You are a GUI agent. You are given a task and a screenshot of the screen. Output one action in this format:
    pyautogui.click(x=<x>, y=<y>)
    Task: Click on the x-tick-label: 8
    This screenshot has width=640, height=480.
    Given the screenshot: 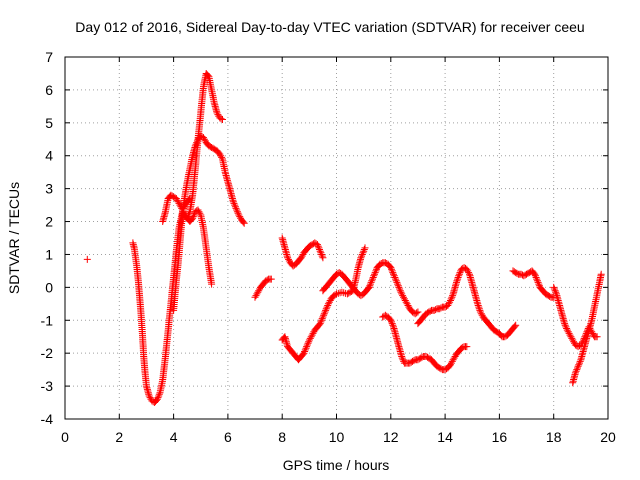 What is the action you would take?
    pyautogui.click(x=282, y=437)
    